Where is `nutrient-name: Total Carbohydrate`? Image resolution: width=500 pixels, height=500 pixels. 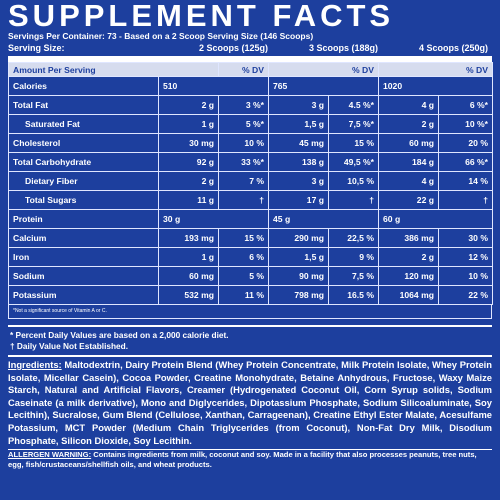
nutrient-name: Total Carbohydrate is located at coordinates (83, 162).